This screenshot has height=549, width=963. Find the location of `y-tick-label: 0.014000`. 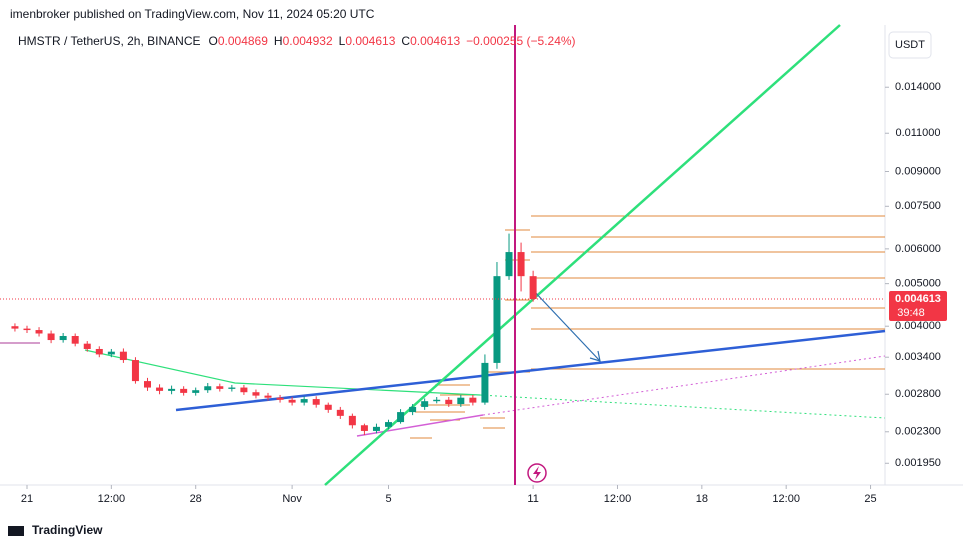

y-tick-label: 0.014000 is located at coordinates (918, 87).